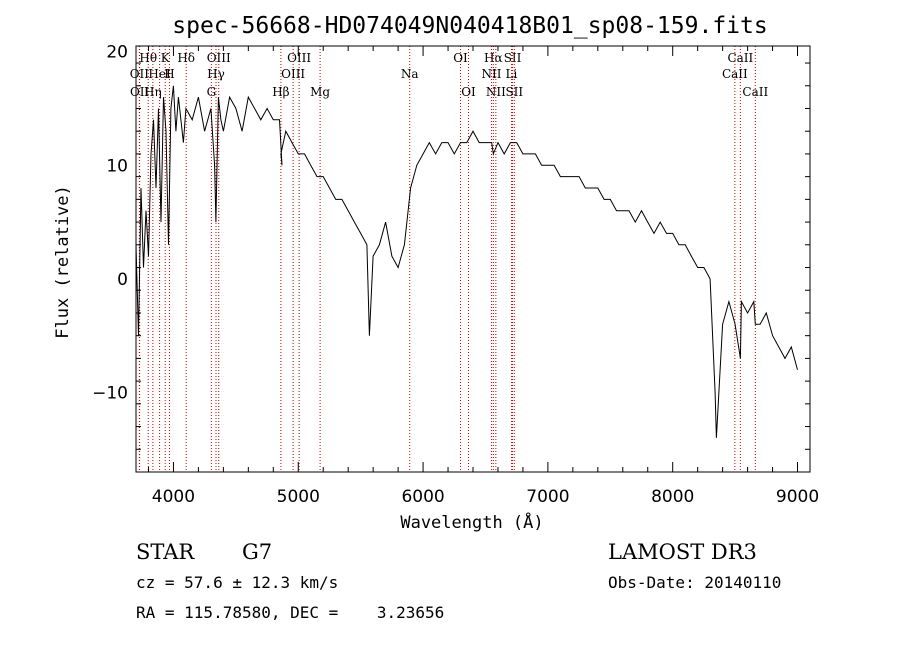  What do you see at coordinates (257, 552) in the screenshot?
I see `object-subclass: G7` at bounding box center [257, 552].